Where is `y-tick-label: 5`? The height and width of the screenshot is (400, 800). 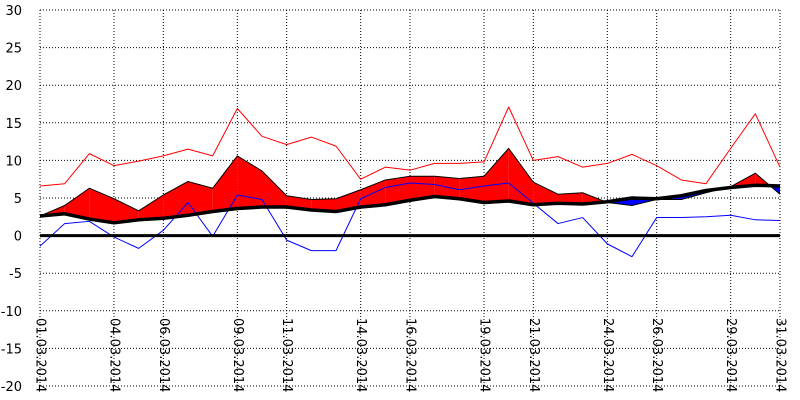 y-tick-label: 5 is located at coordinates (18, 199).